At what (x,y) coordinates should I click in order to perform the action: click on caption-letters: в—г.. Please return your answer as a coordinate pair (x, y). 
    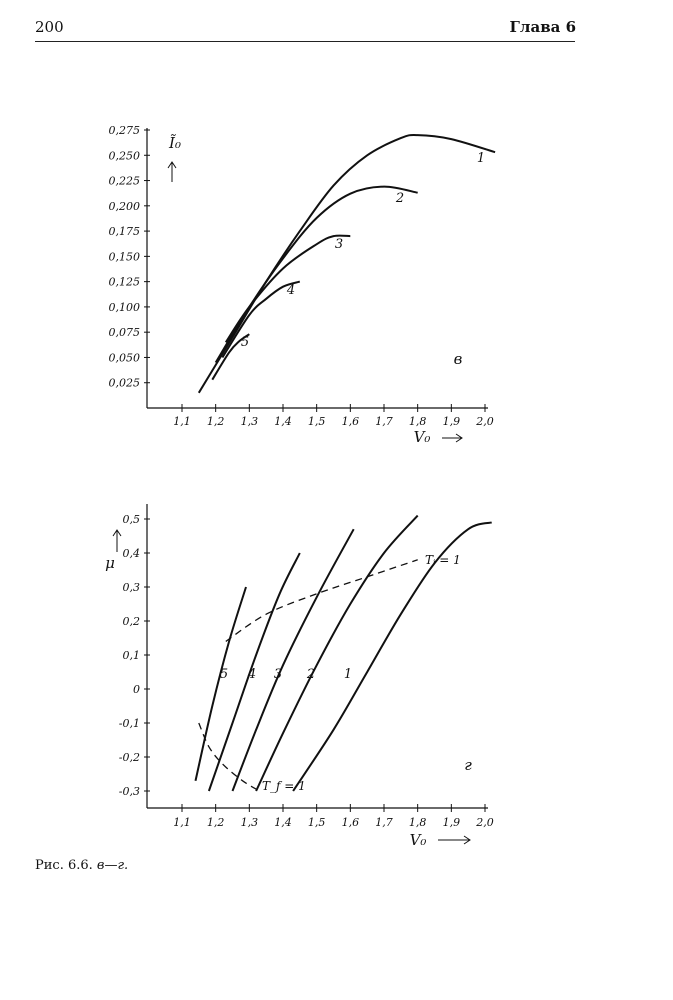
    Looking at the image, I should click on (112, 865).